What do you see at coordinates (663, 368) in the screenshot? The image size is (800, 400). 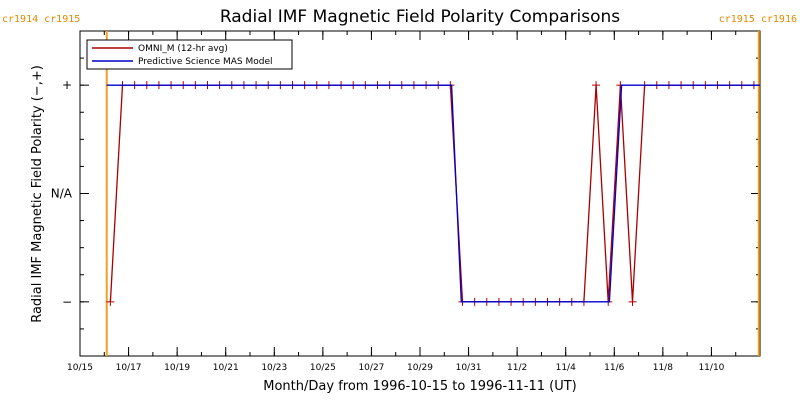 I see `x-tick-label: 11/8` at bounding box center [663, 368].